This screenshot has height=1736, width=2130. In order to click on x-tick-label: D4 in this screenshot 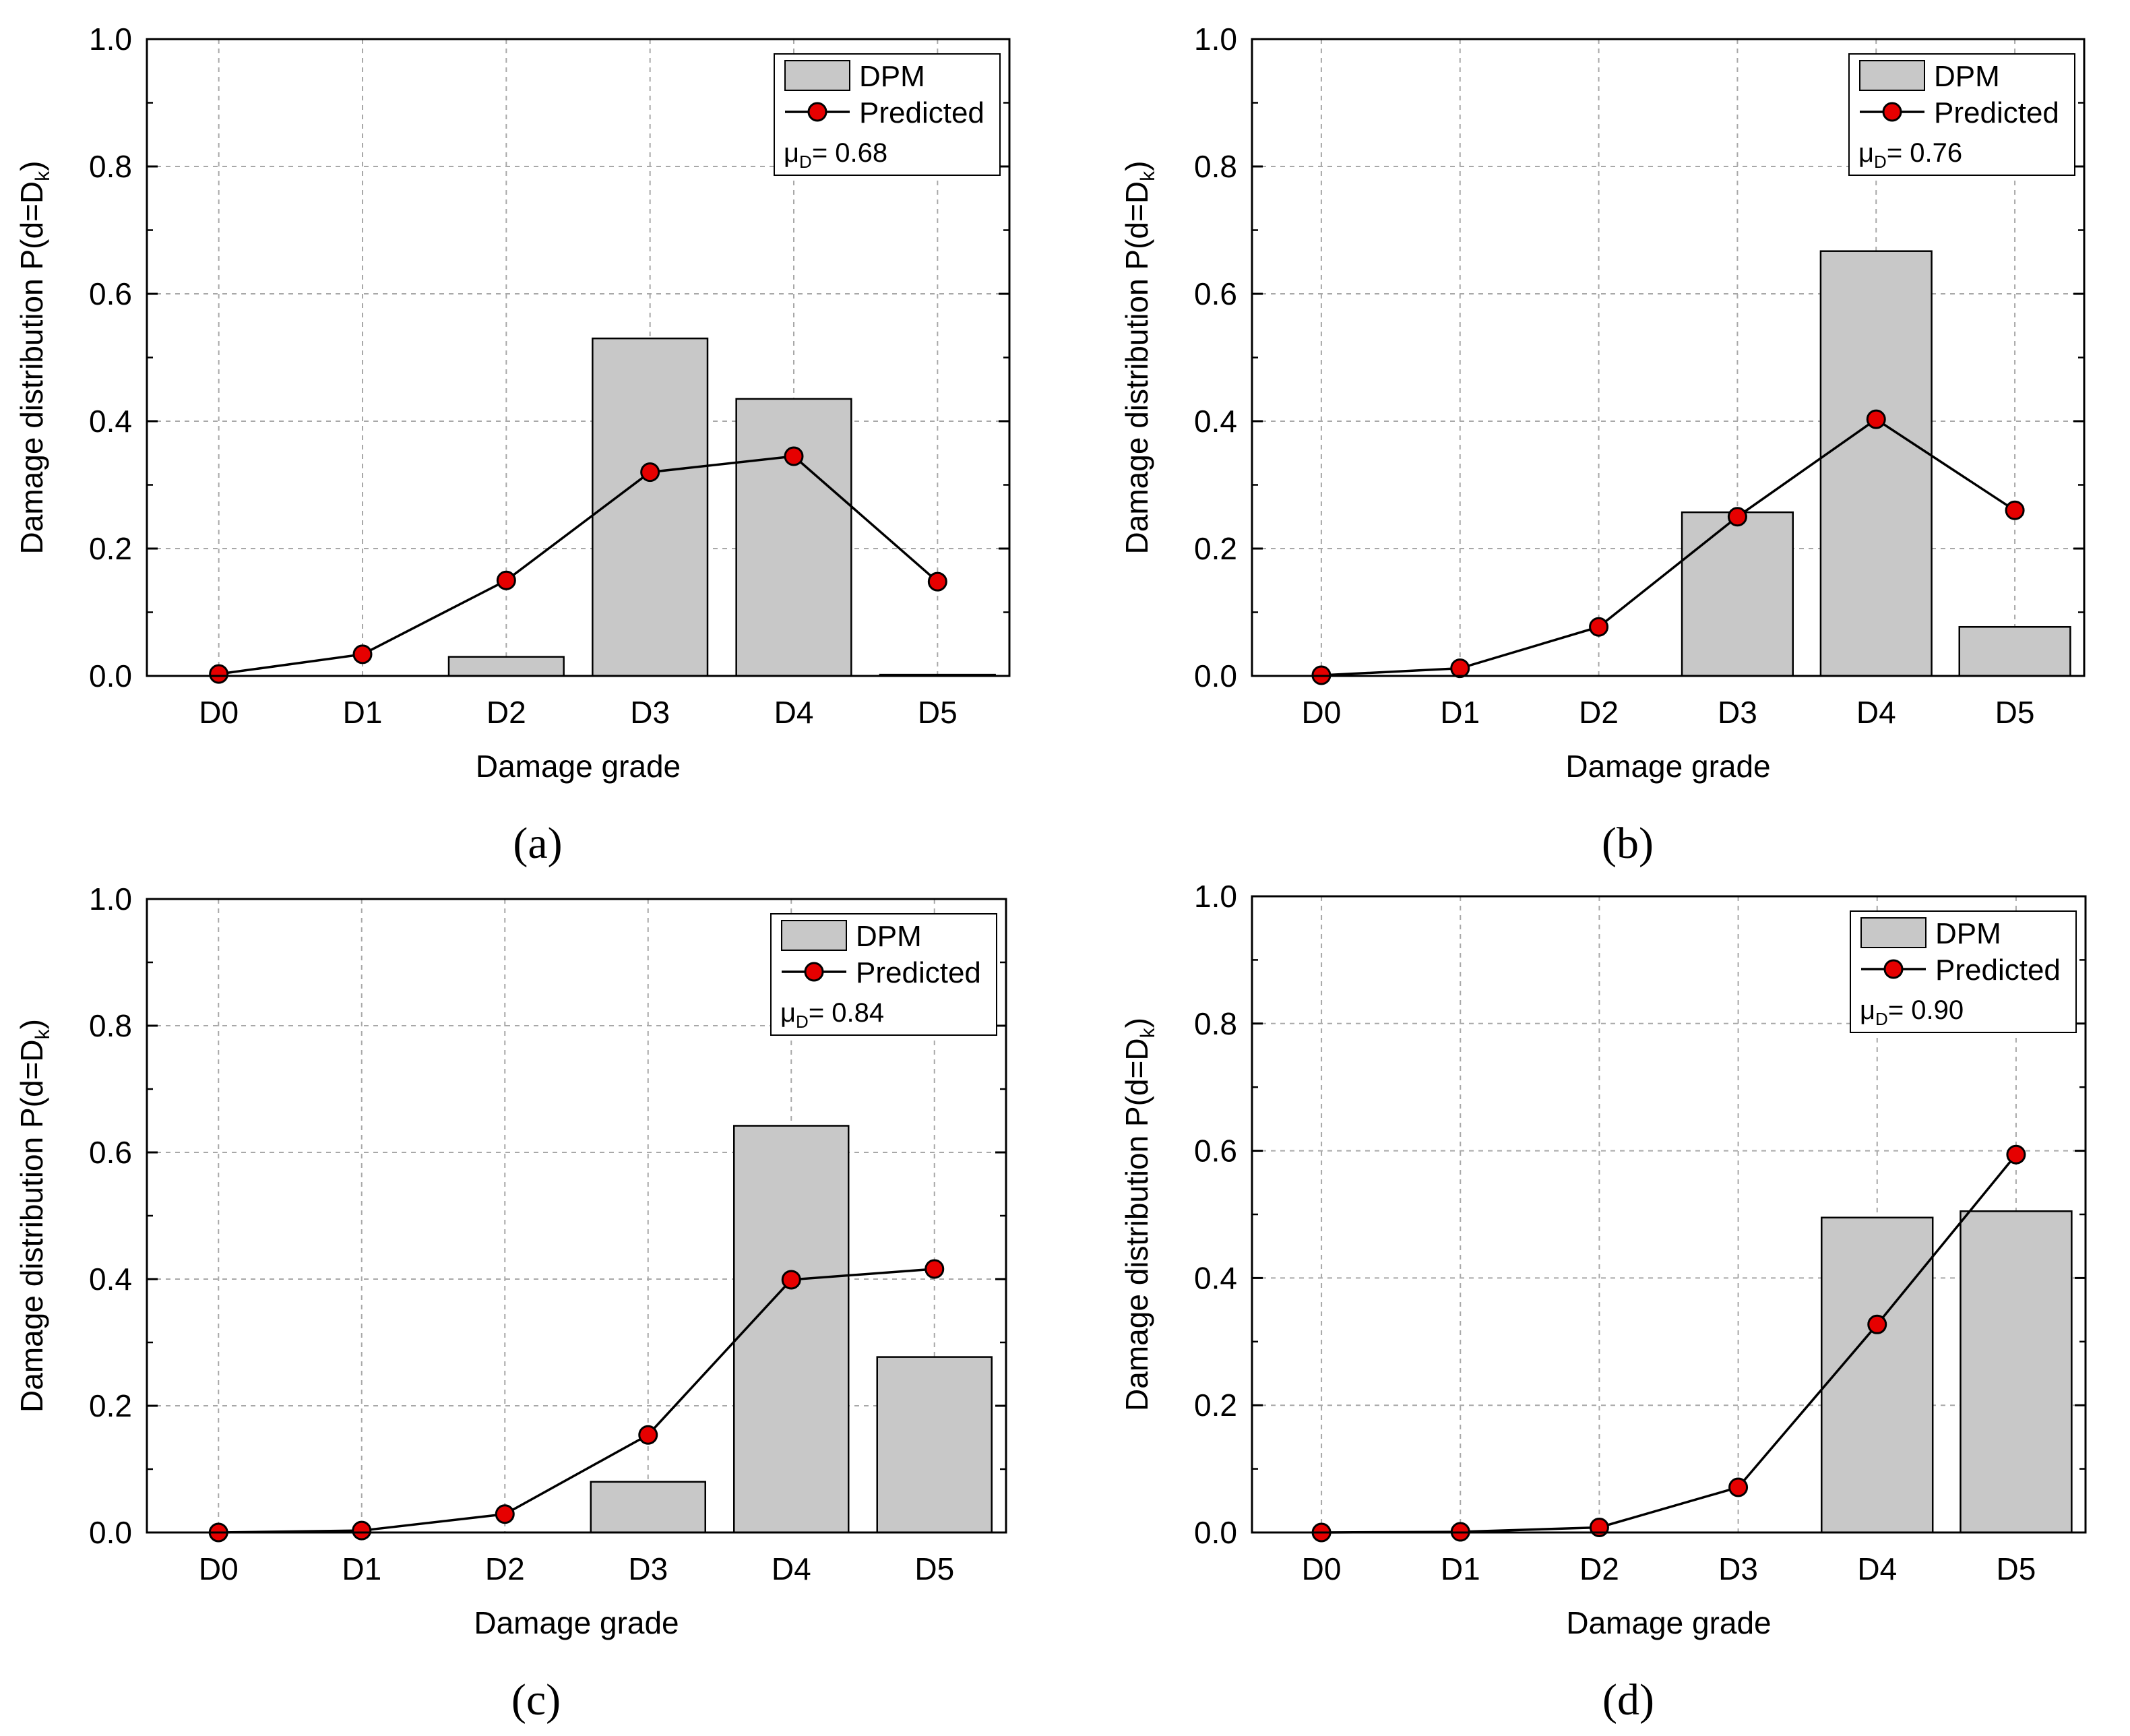, I will do `click(791, 1568)`.